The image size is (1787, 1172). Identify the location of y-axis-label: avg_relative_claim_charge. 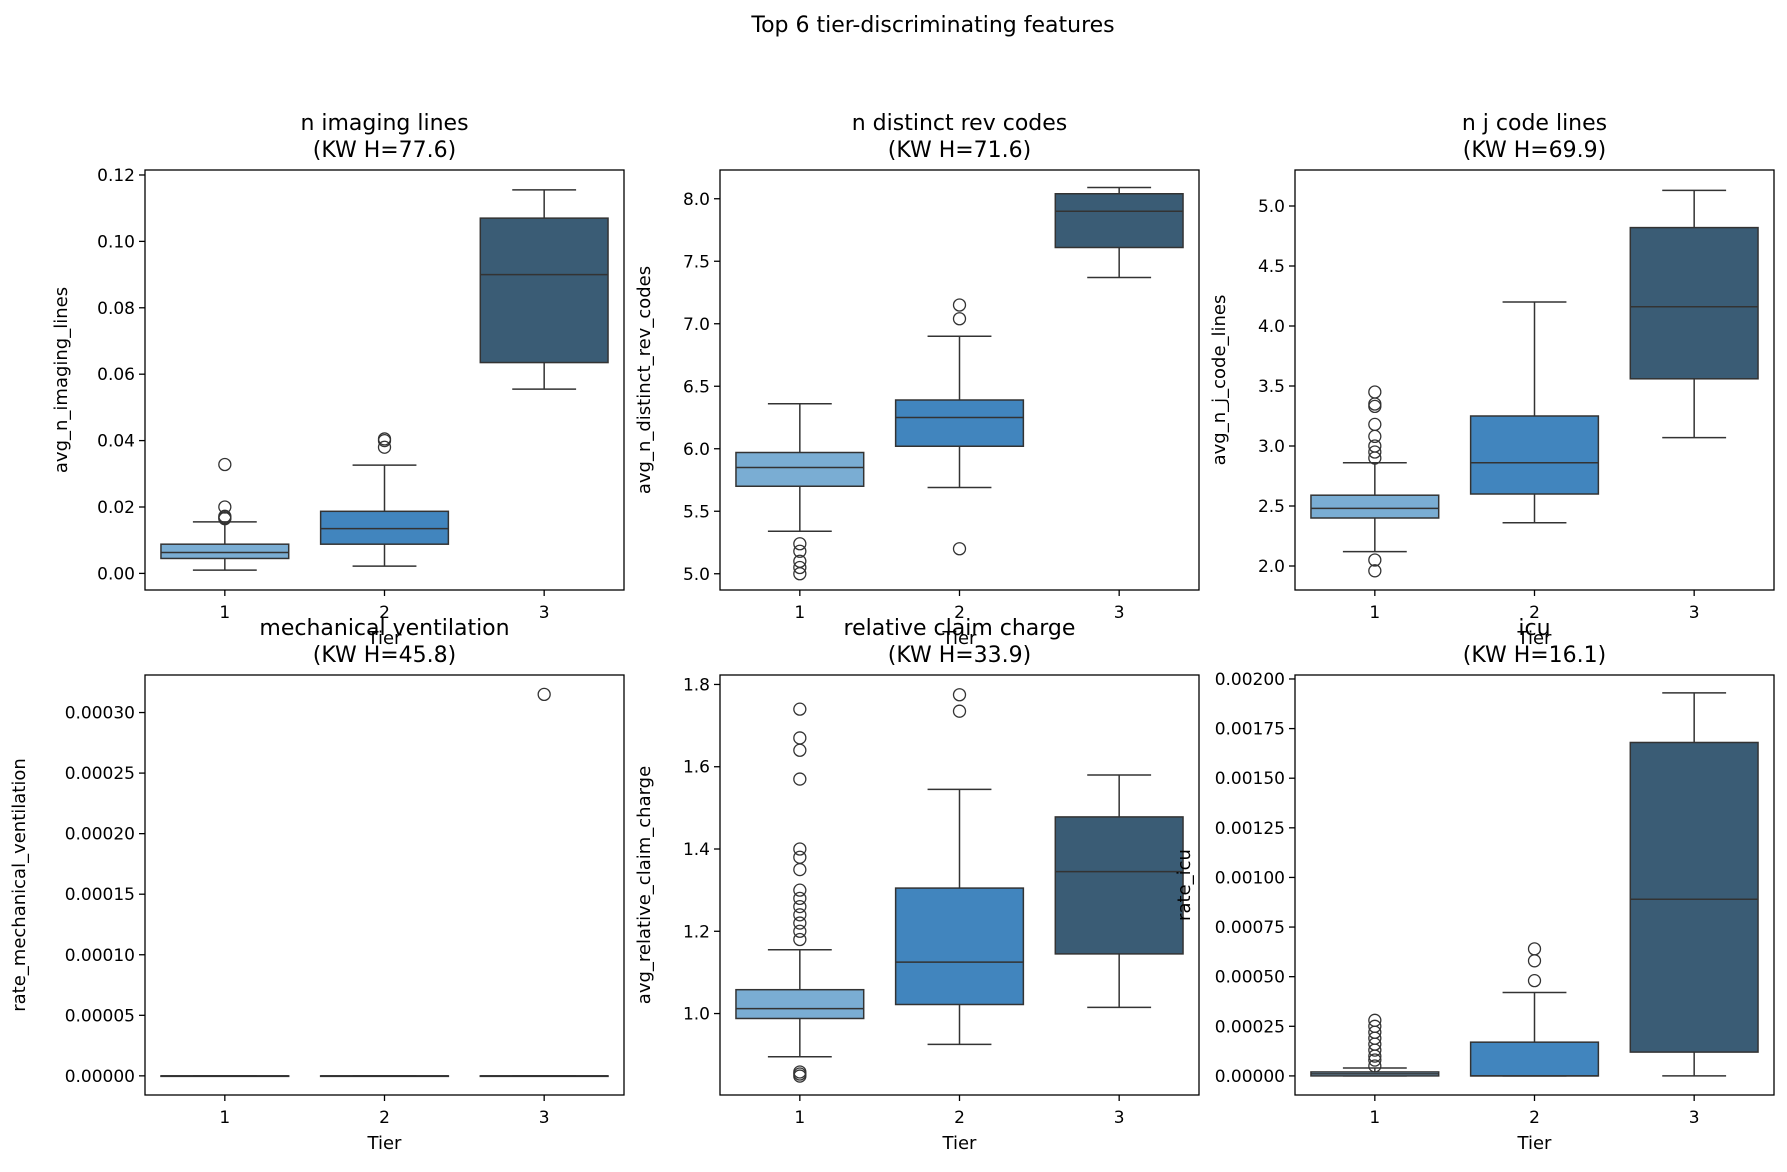
(644, 885).